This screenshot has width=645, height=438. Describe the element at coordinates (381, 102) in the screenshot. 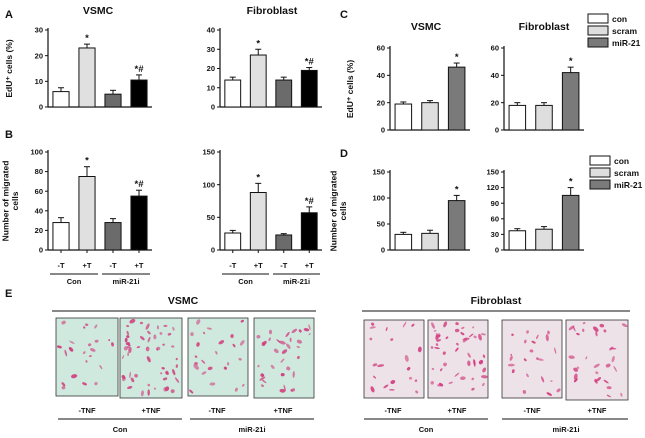

I see `y-tick-label: 20` at that location.